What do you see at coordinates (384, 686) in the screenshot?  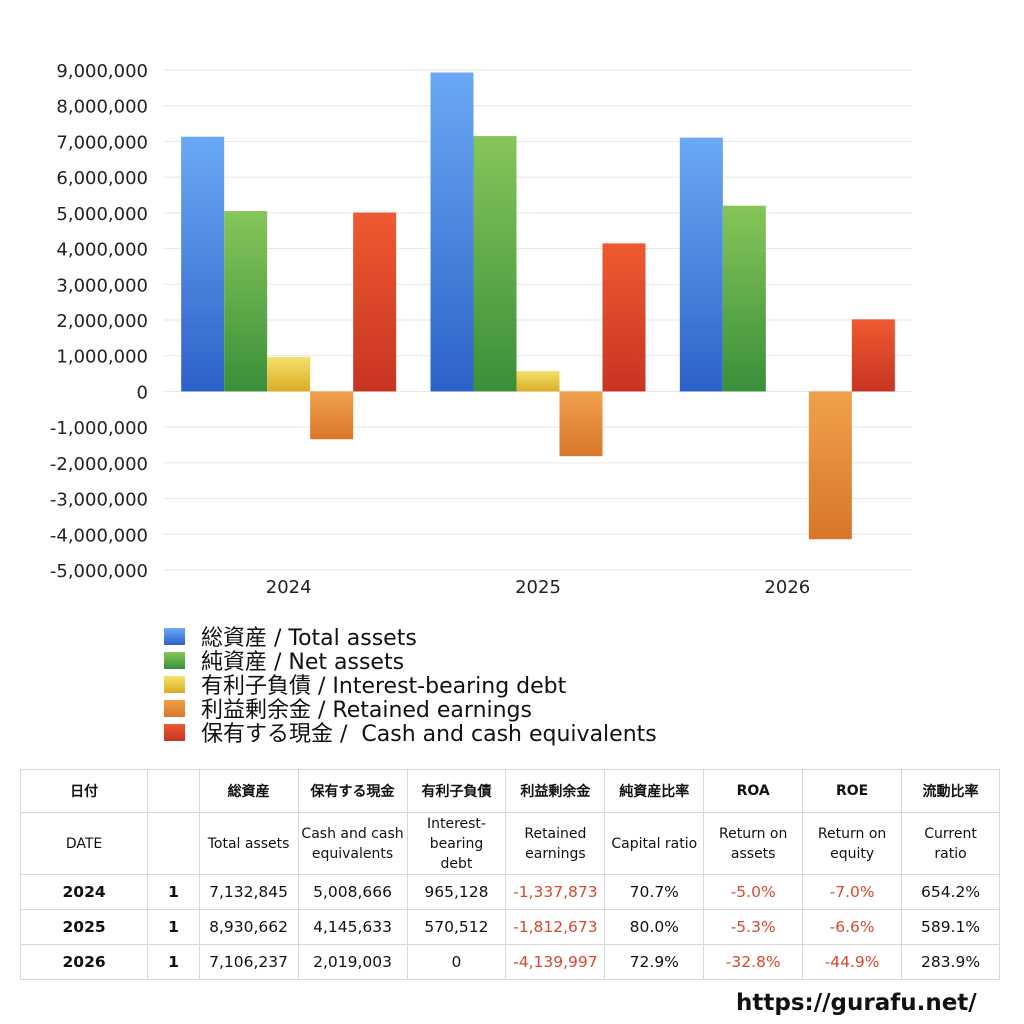 I see `legend-label: 有利子負債 / Interest-bearing debt` at bounding box center [384, 686].